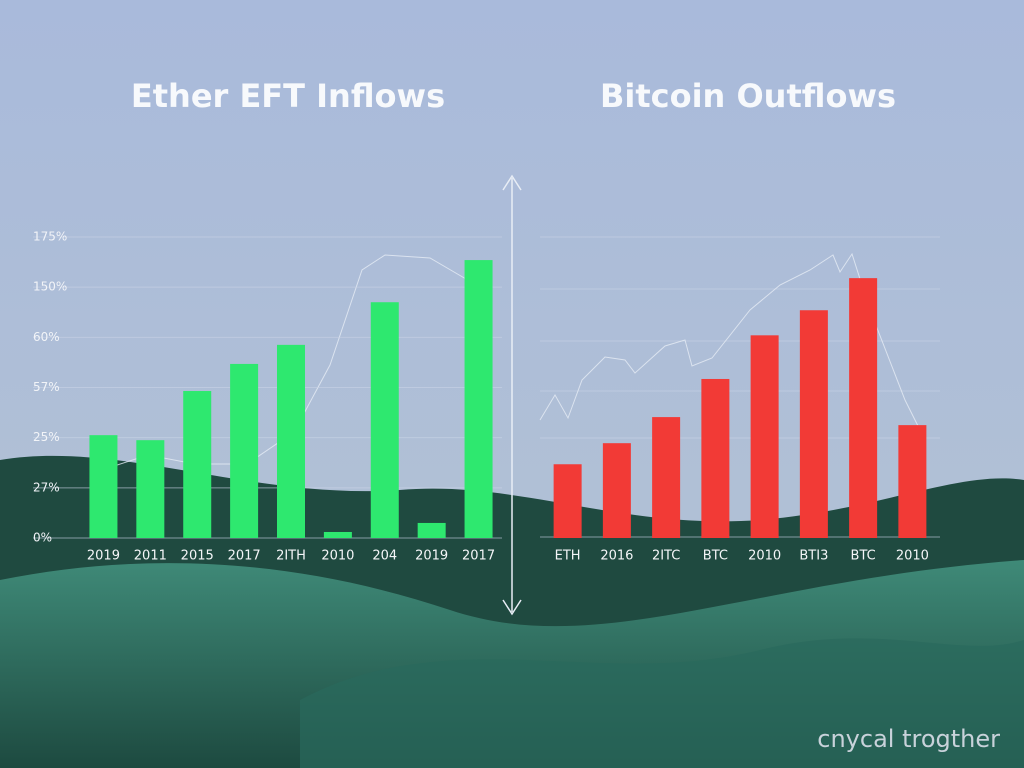 The height and width of the screenshot is (768, 1024). I want to click on y-tick-label: 0%, so click(42, 538).